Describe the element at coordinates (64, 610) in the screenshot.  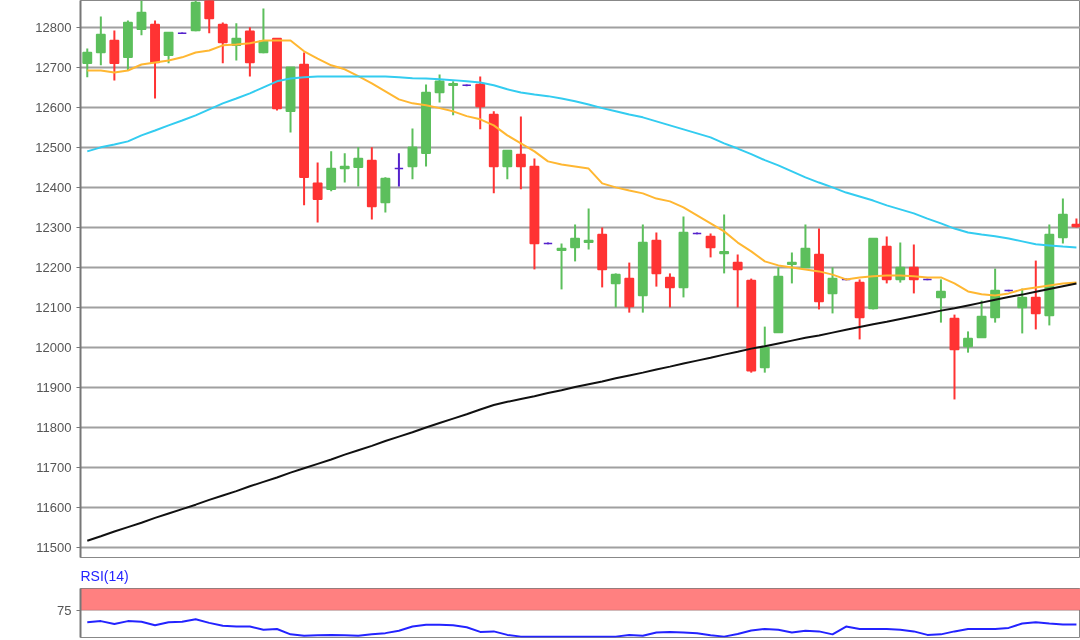
I see `text: 75` at that location.